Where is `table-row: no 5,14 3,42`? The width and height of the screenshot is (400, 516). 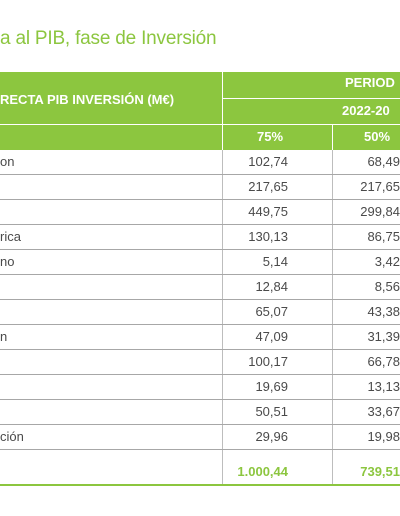 table-row: no 5,14 3,42 is located at coordinates (200, 262).